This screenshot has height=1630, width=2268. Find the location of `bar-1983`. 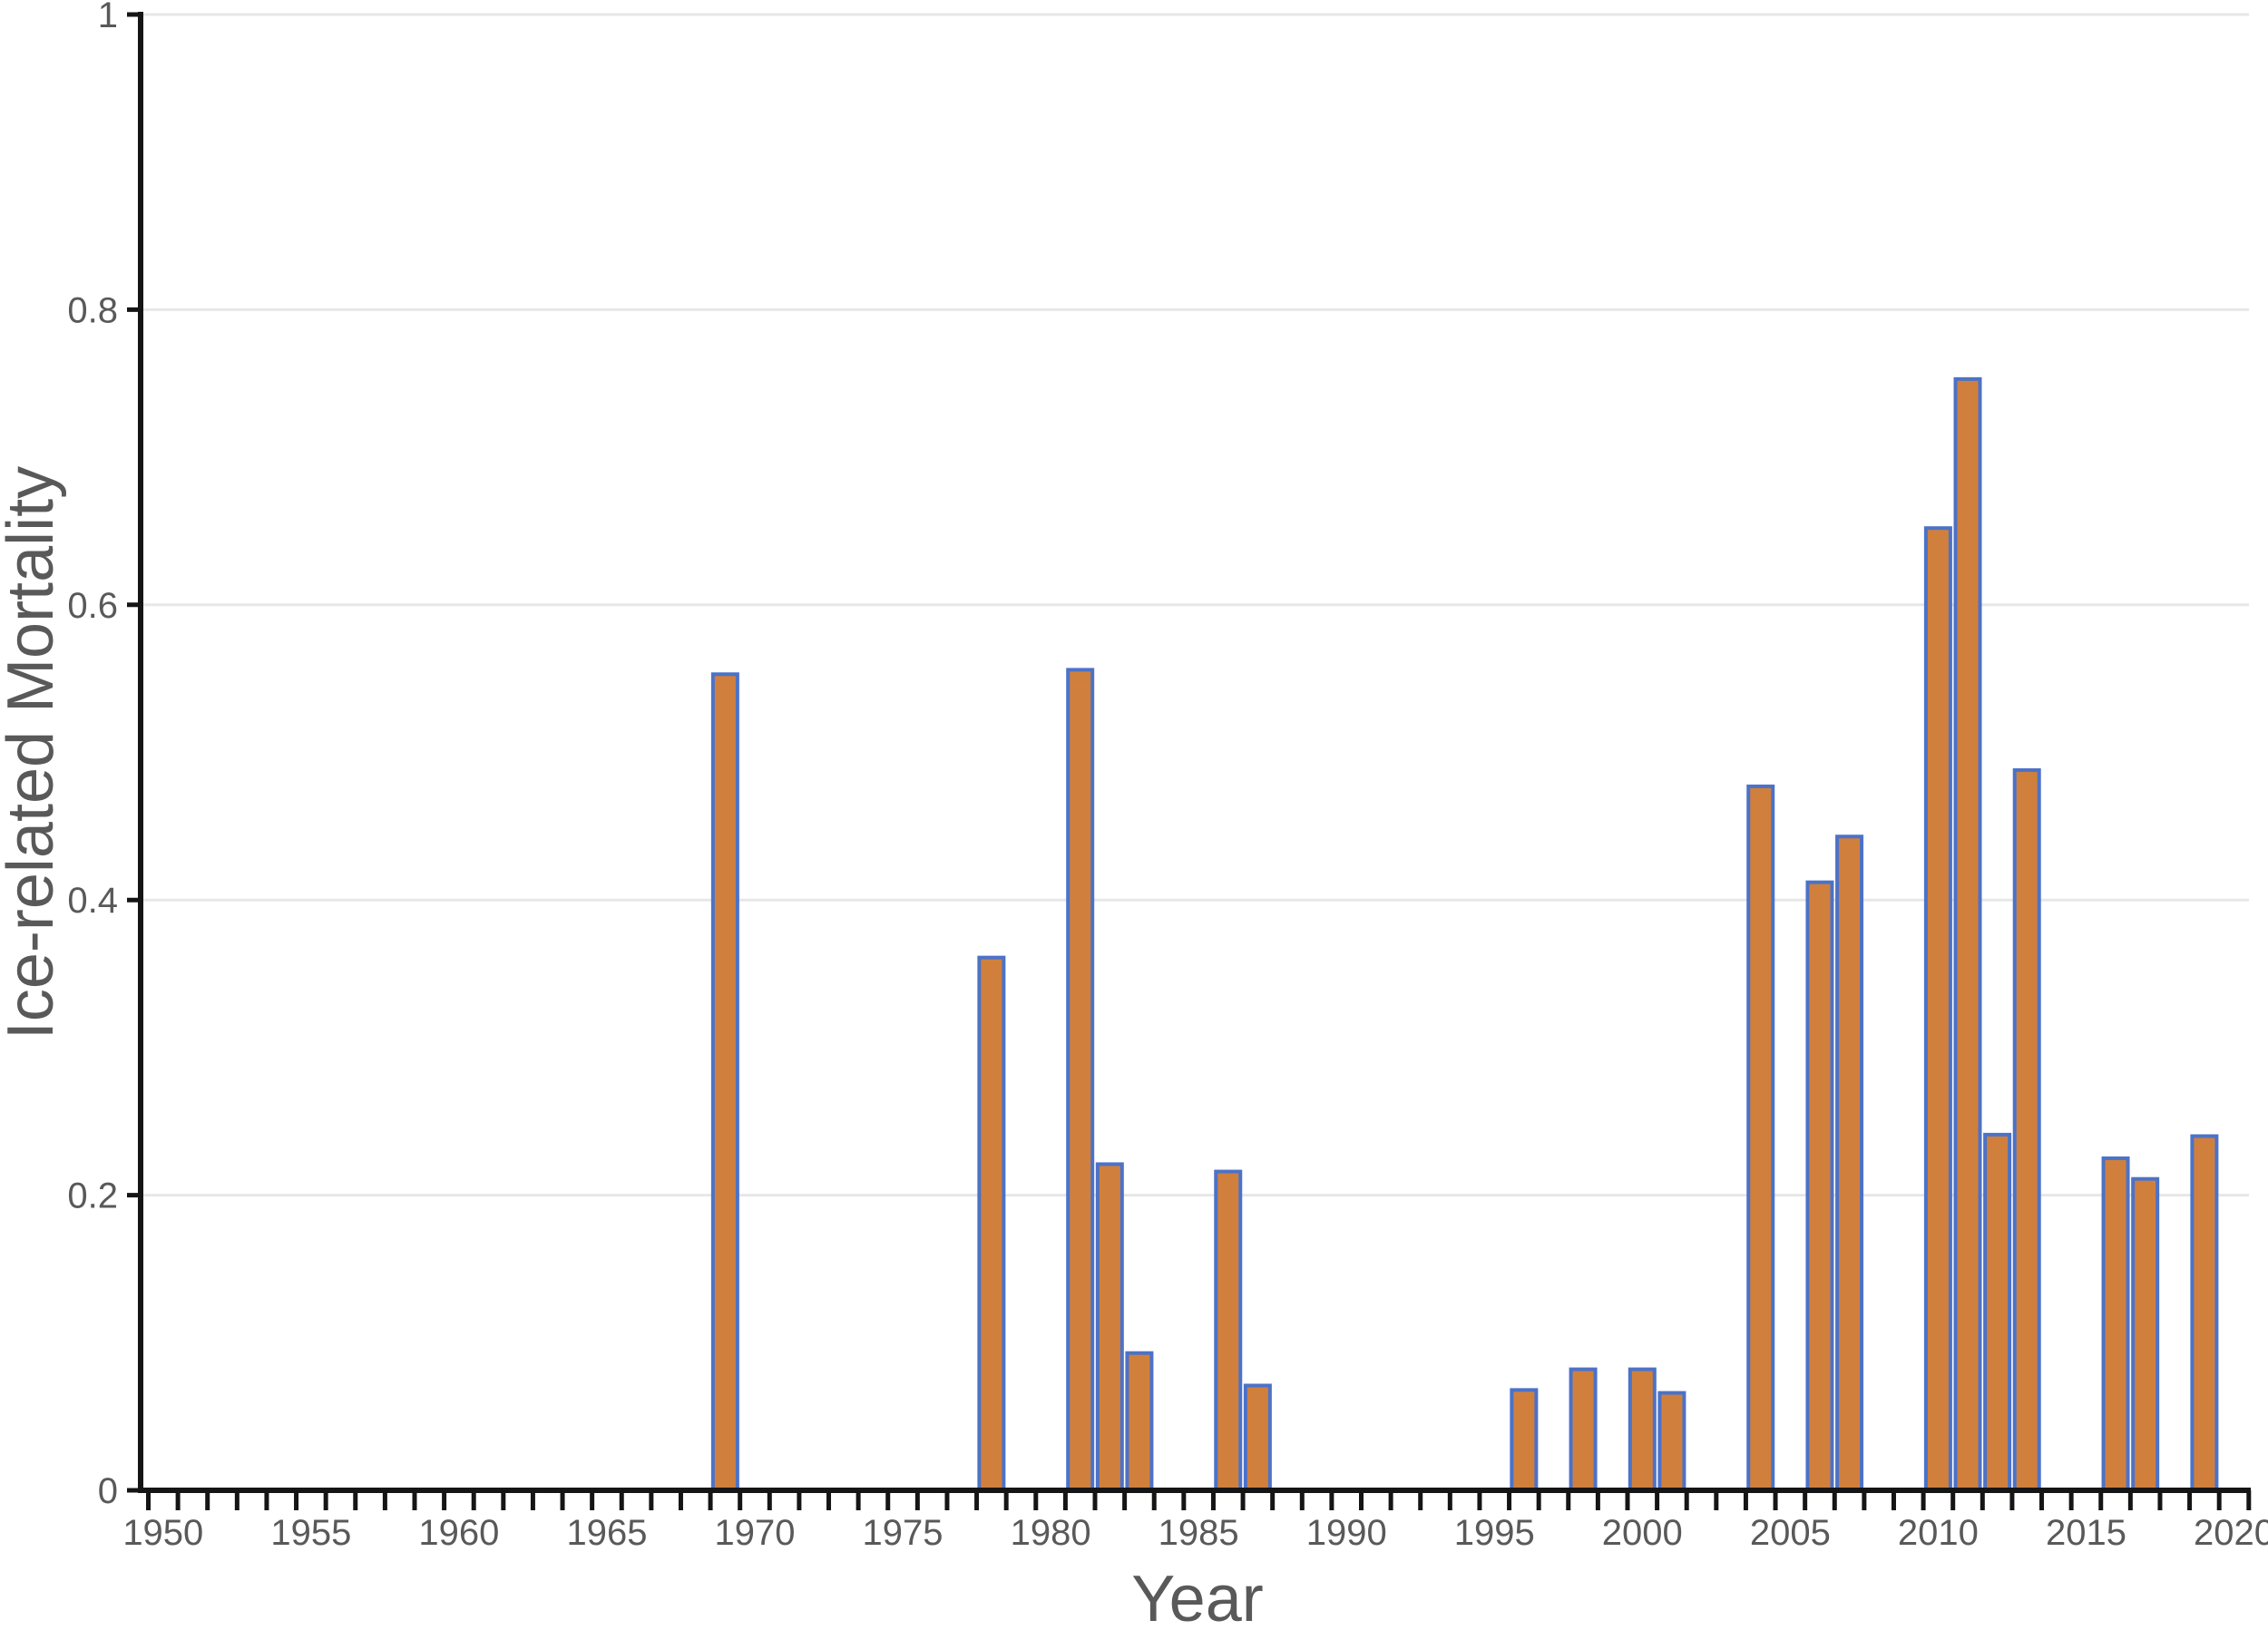

bar-1983 is located at coordinates (1139, 1421).